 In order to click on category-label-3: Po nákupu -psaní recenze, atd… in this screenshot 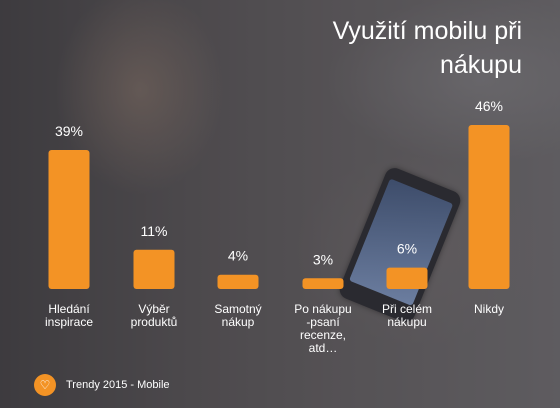, I will do `click(322, 328)`.